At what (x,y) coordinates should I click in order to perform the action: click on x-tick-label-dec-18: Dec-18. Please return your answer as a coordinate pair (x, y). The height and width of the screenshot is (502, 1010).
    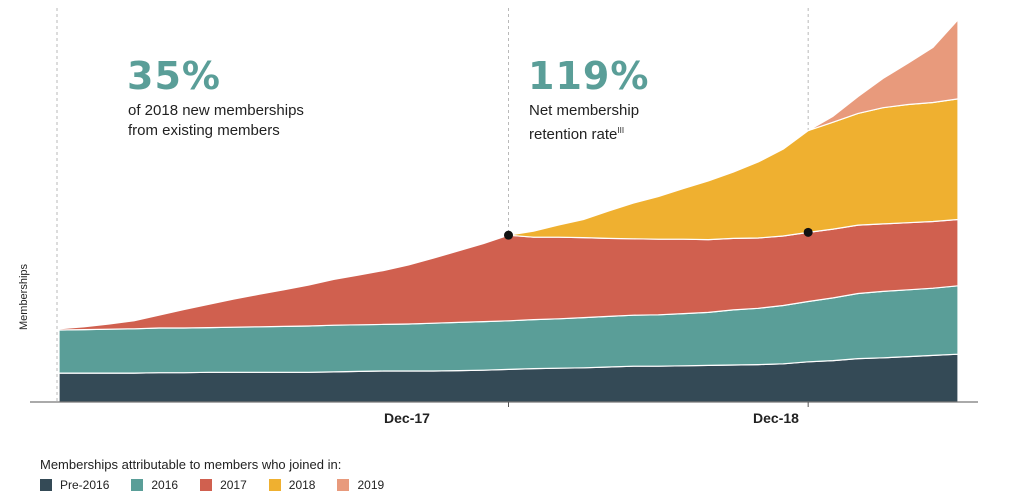
    Looking at the image, I should click on (776, 418).